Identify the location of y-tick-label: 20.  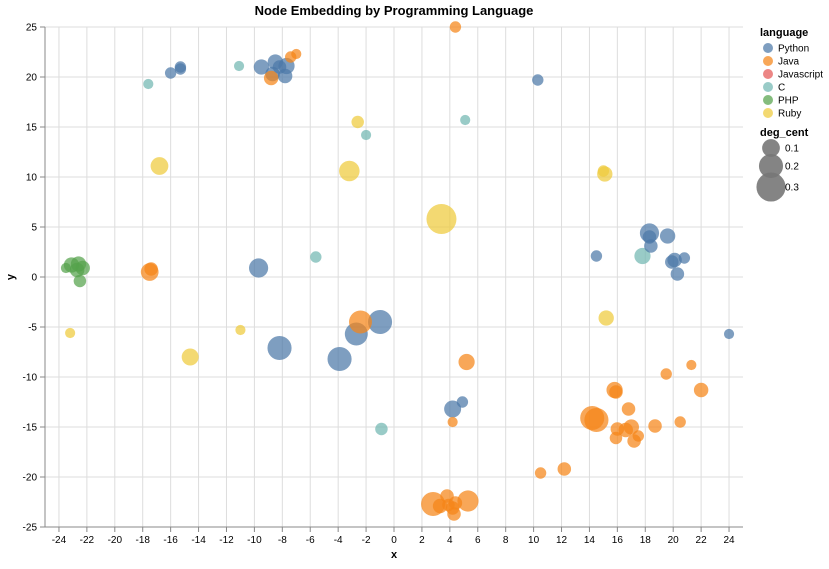
(32, 78).